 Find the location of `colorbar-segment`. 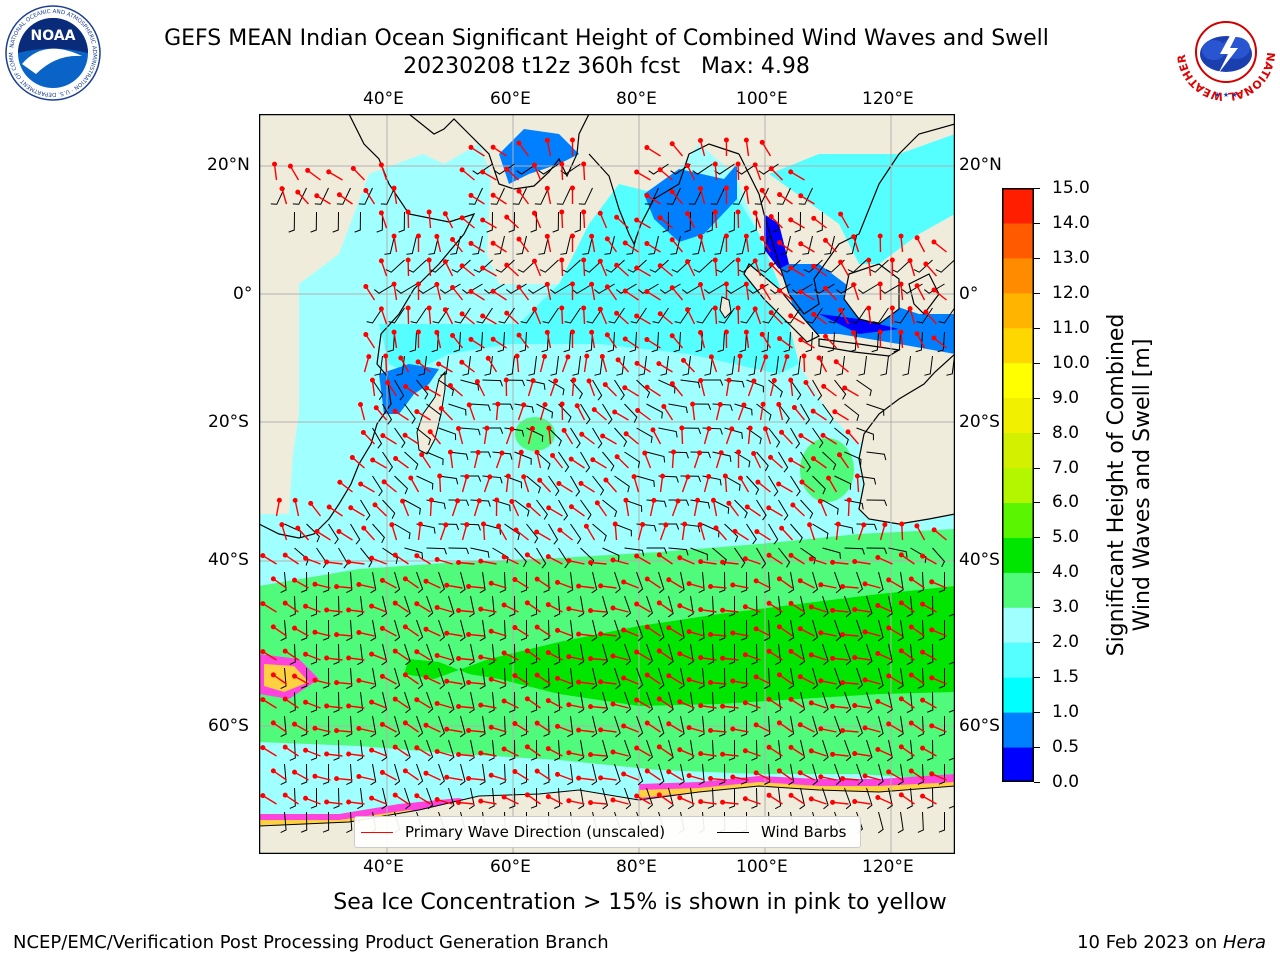

colorbar-segment is located at coordinates (1018, 345).